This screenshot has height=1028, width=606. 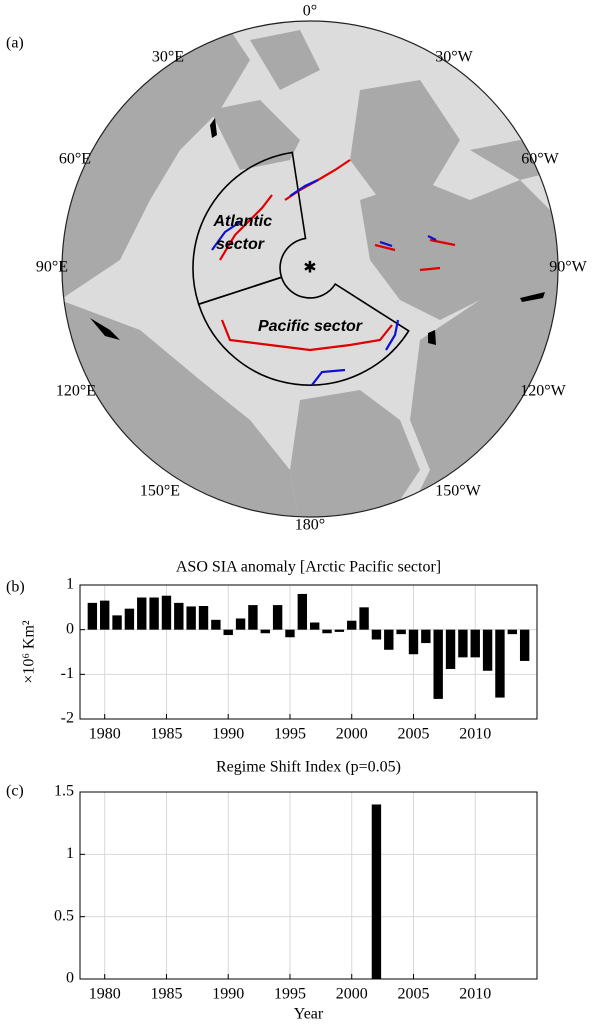 What do you see at coordinates (64, 791) in the screenshot?
I see `y-tick-label: 1.5` at bounding box center [64, 791].